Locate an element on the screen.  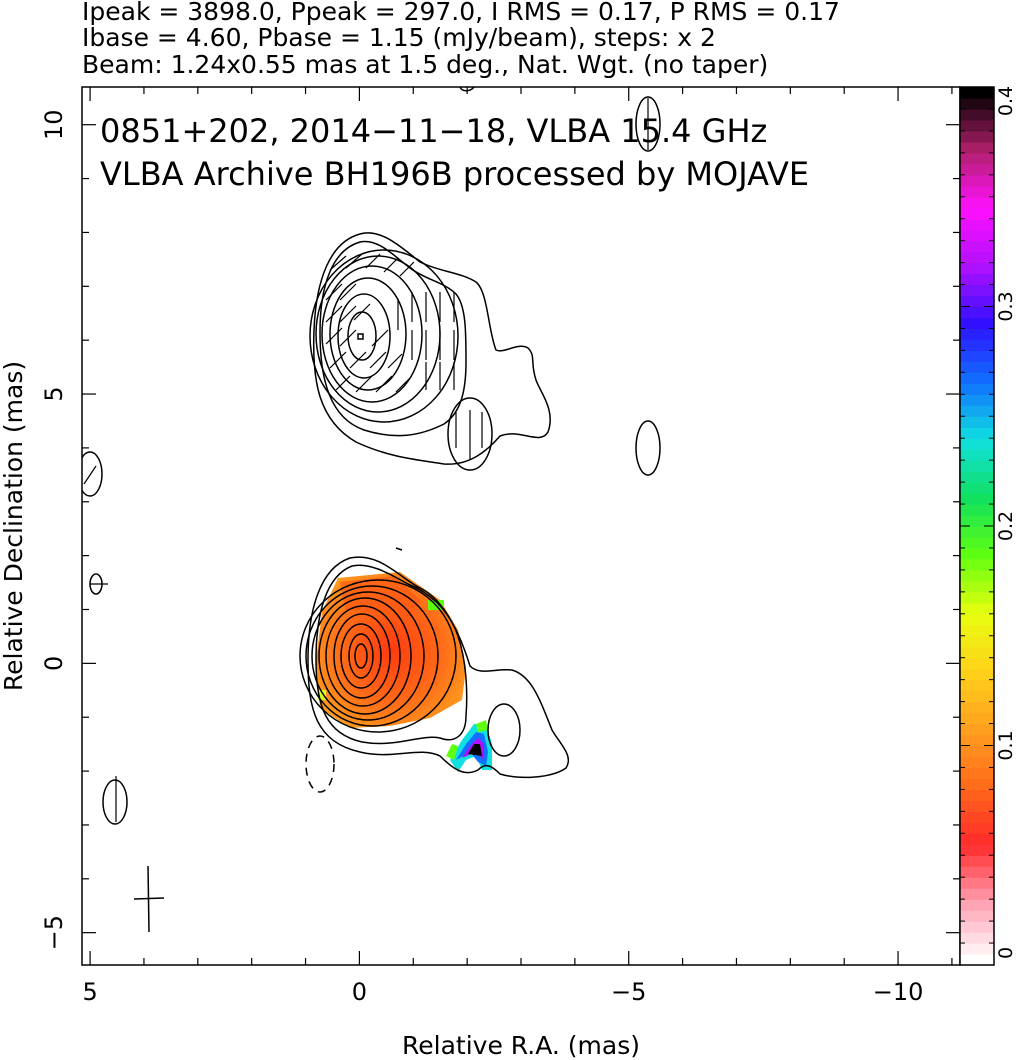
y-tick-label: −5 is located at coordinates (54, 932).